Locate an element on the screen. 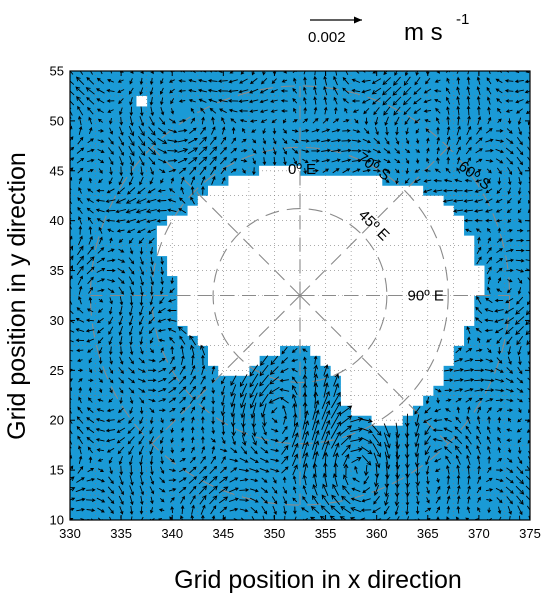  x-axis-label: Grid position in x direction is located at coordinates (318, 580).